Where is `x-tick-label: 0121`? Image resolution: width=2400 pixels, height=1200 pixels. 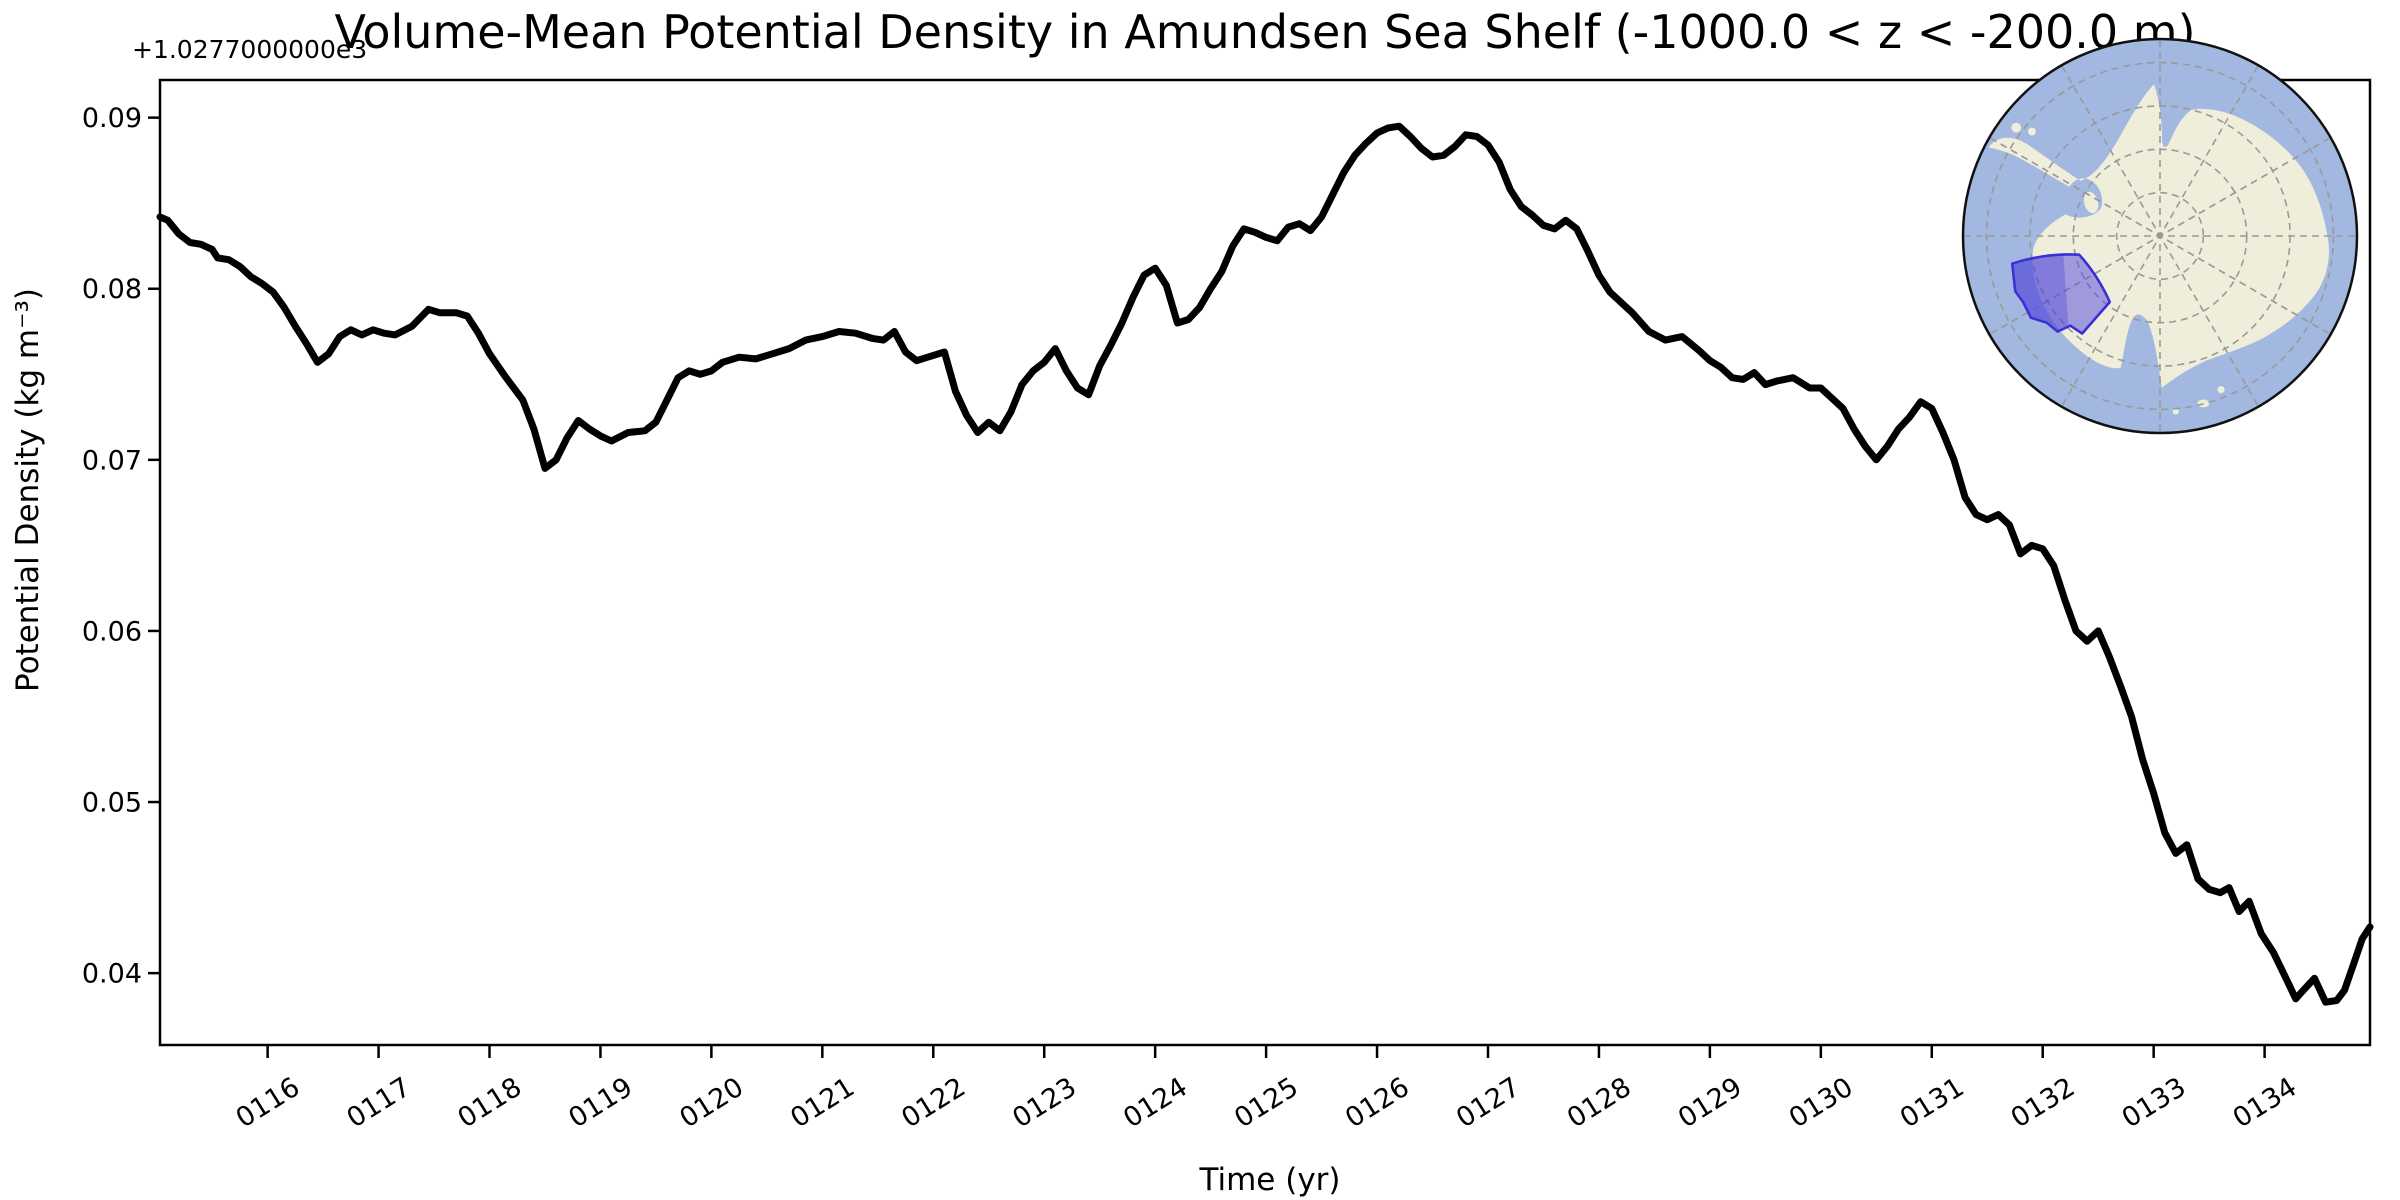 x-tick-label: 0121 is located at coordinates (822, 1103).